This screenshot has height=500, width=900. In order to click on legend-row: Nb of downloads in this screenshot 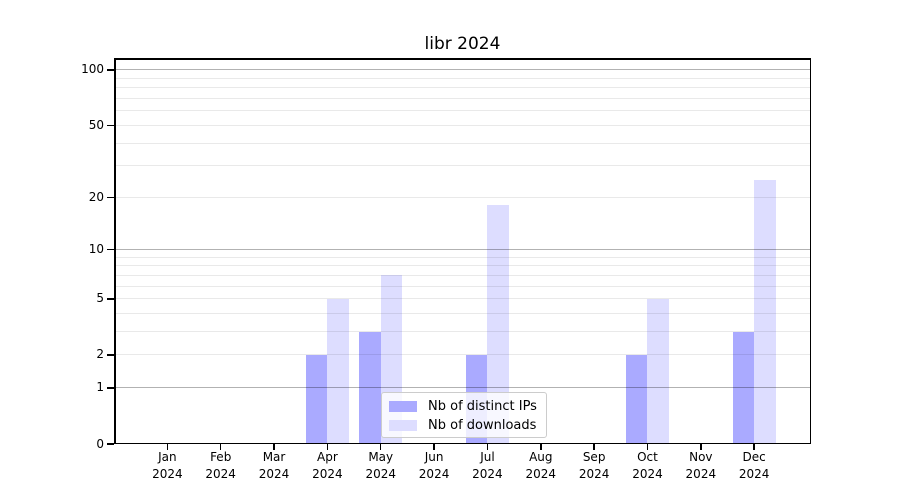, I will do `click(464, 425)`.